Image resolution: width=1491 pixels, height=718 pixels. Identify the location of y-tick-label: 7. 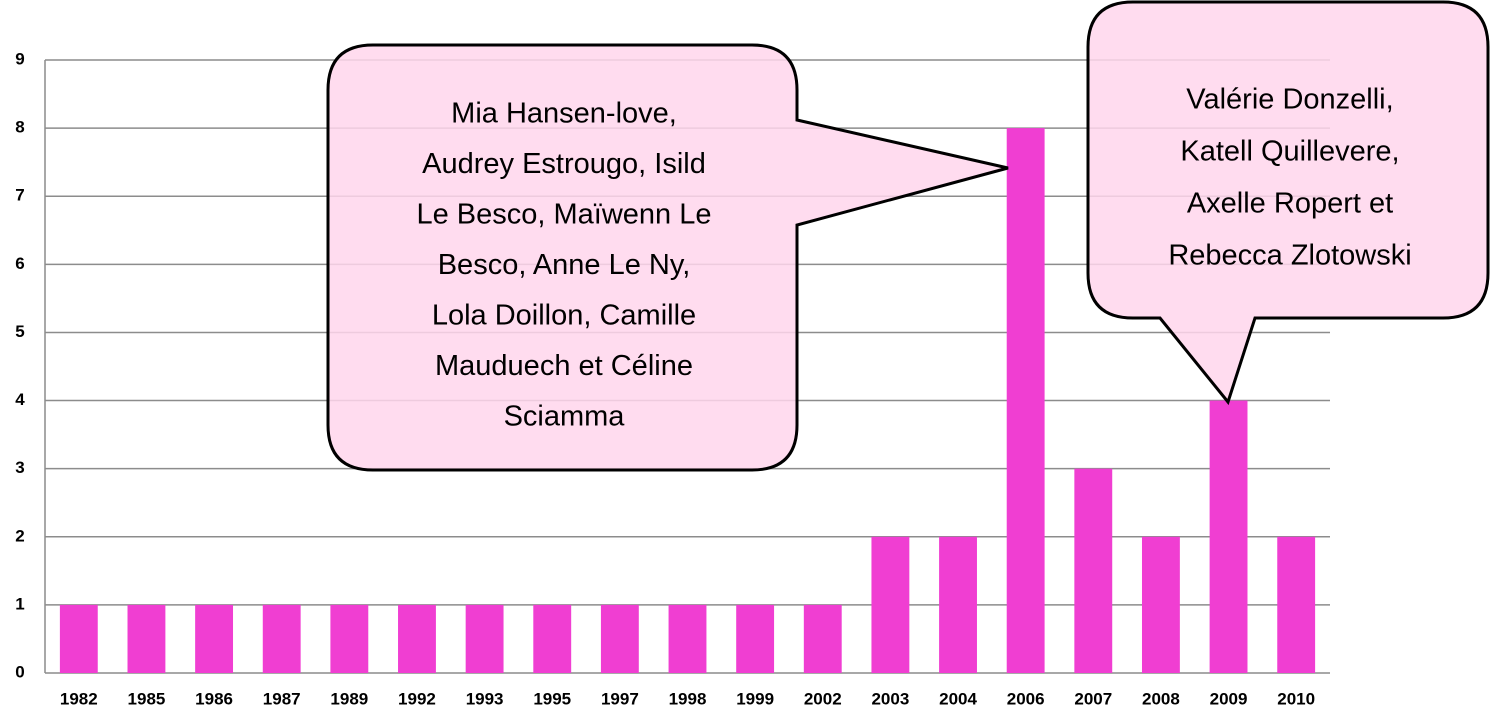
(19, 195).